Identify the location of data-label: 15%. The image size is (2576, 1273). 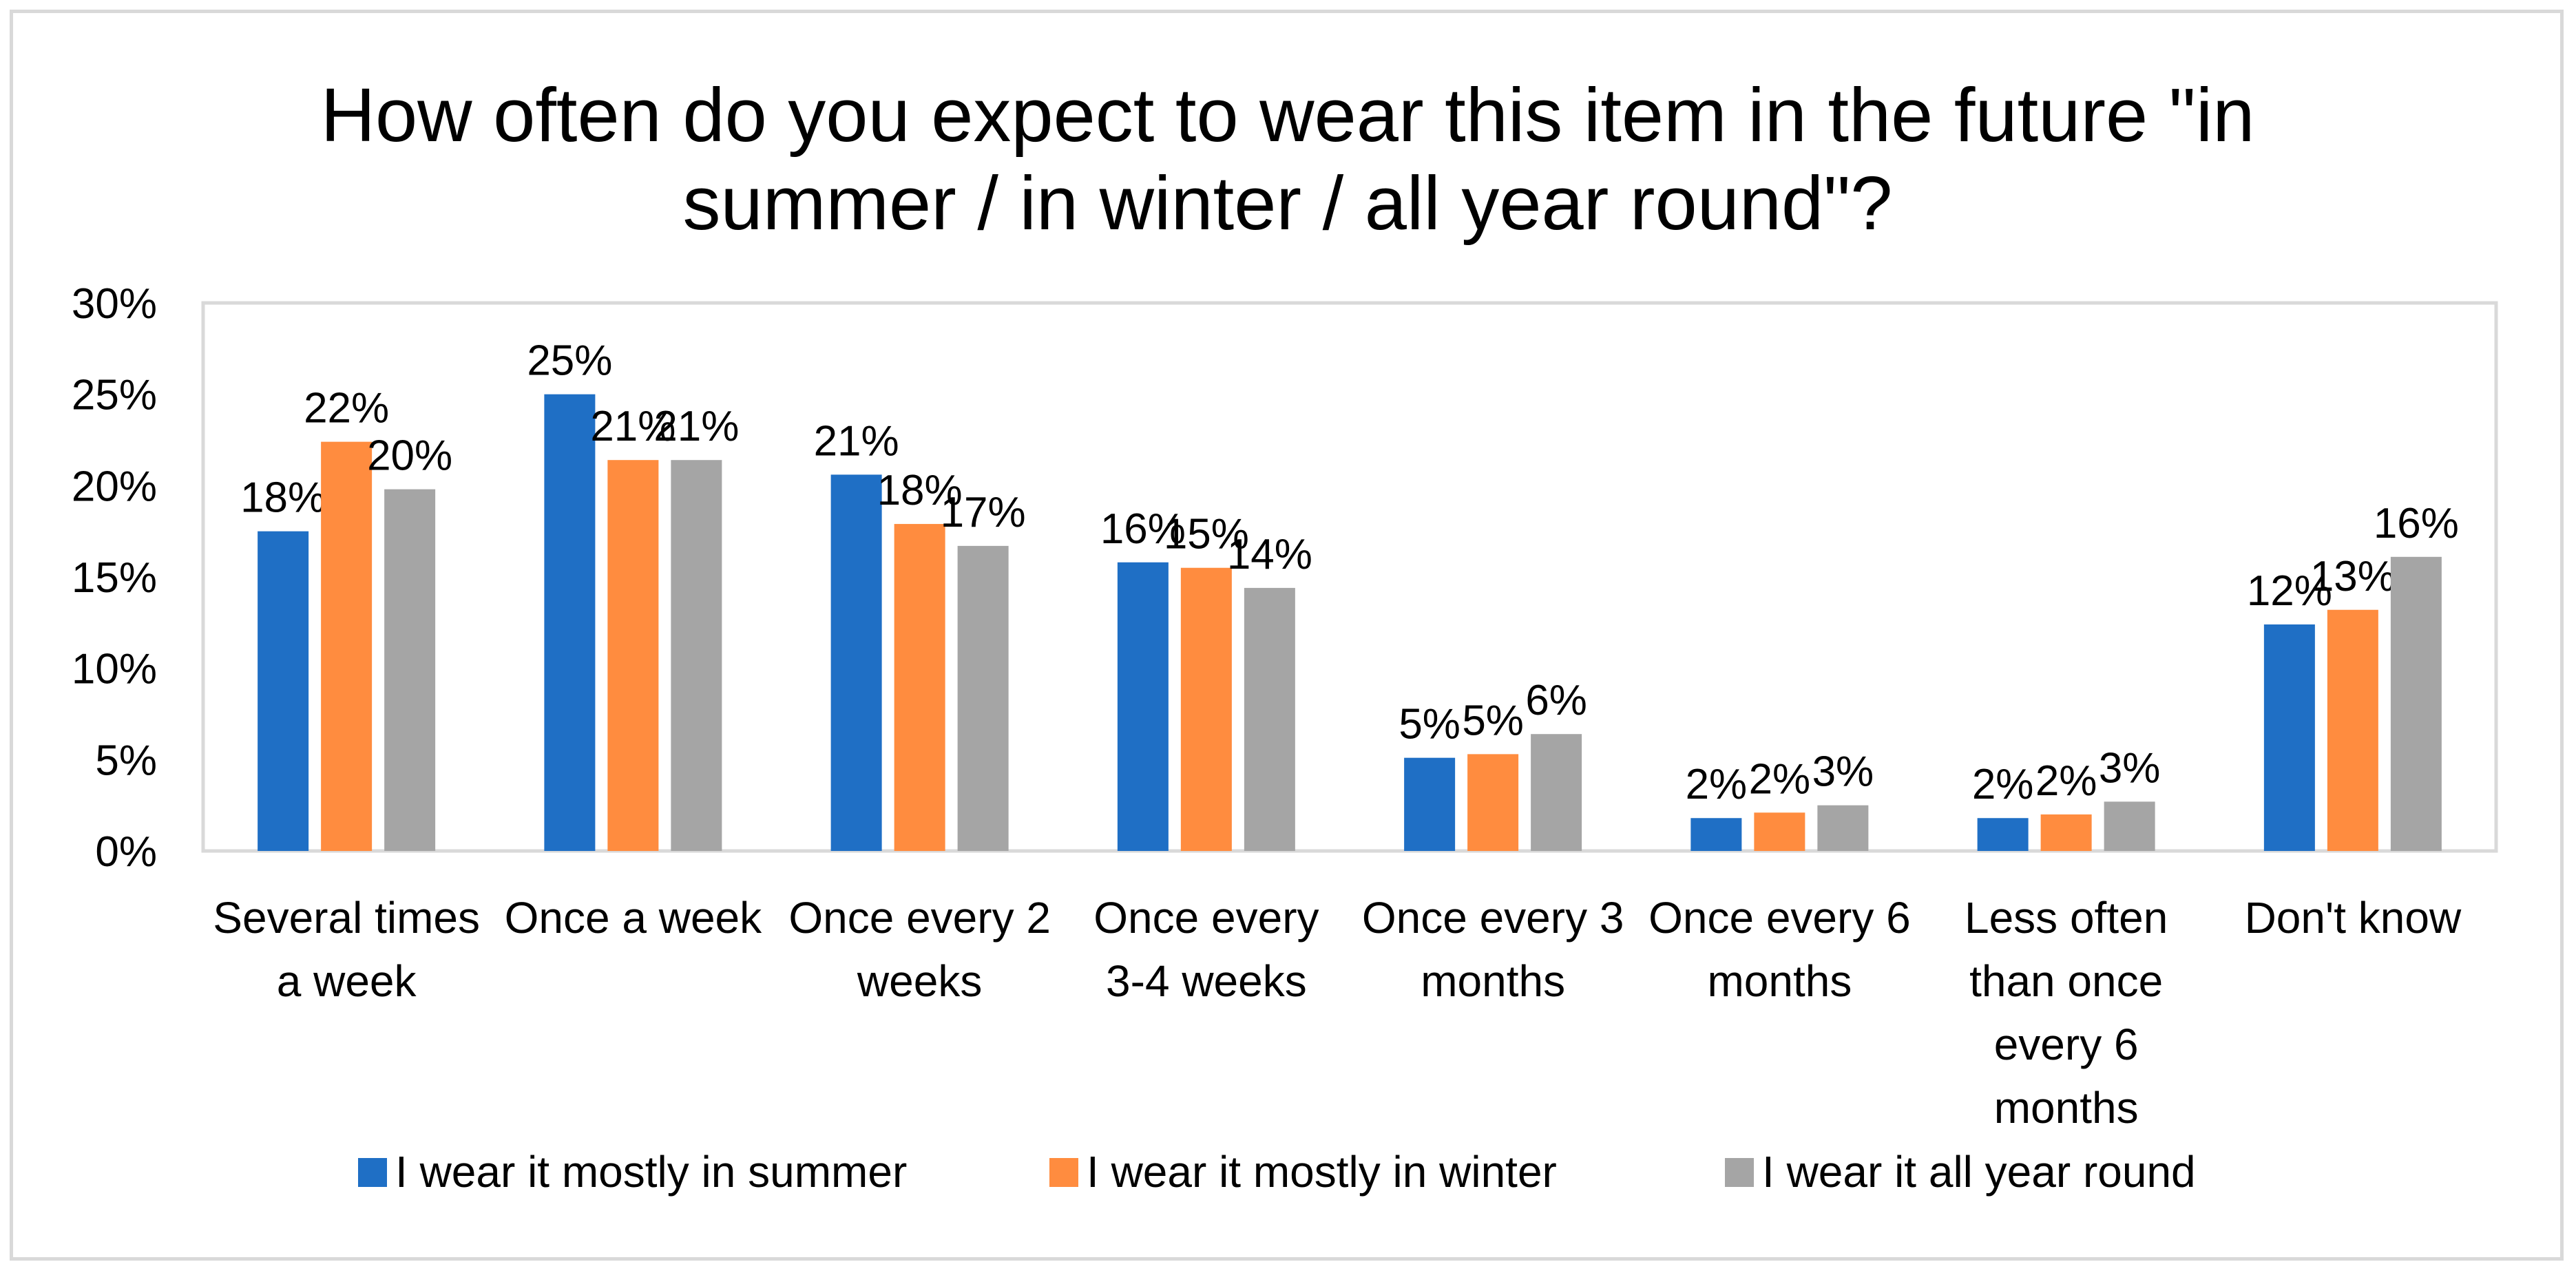
(1206, 534).